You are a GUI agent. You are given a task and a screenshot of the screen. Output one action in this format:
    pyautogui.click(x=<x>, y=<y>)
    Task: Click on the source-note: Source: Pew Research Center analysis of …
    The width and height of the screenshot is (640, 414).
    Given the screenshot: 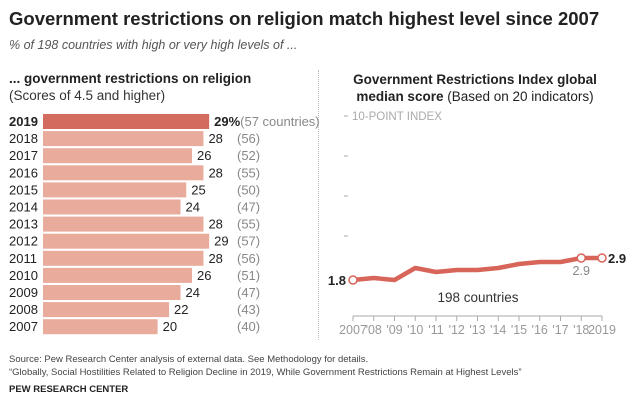 What is the action you would take?
    pyautogui.click(x=265, y=366)
    